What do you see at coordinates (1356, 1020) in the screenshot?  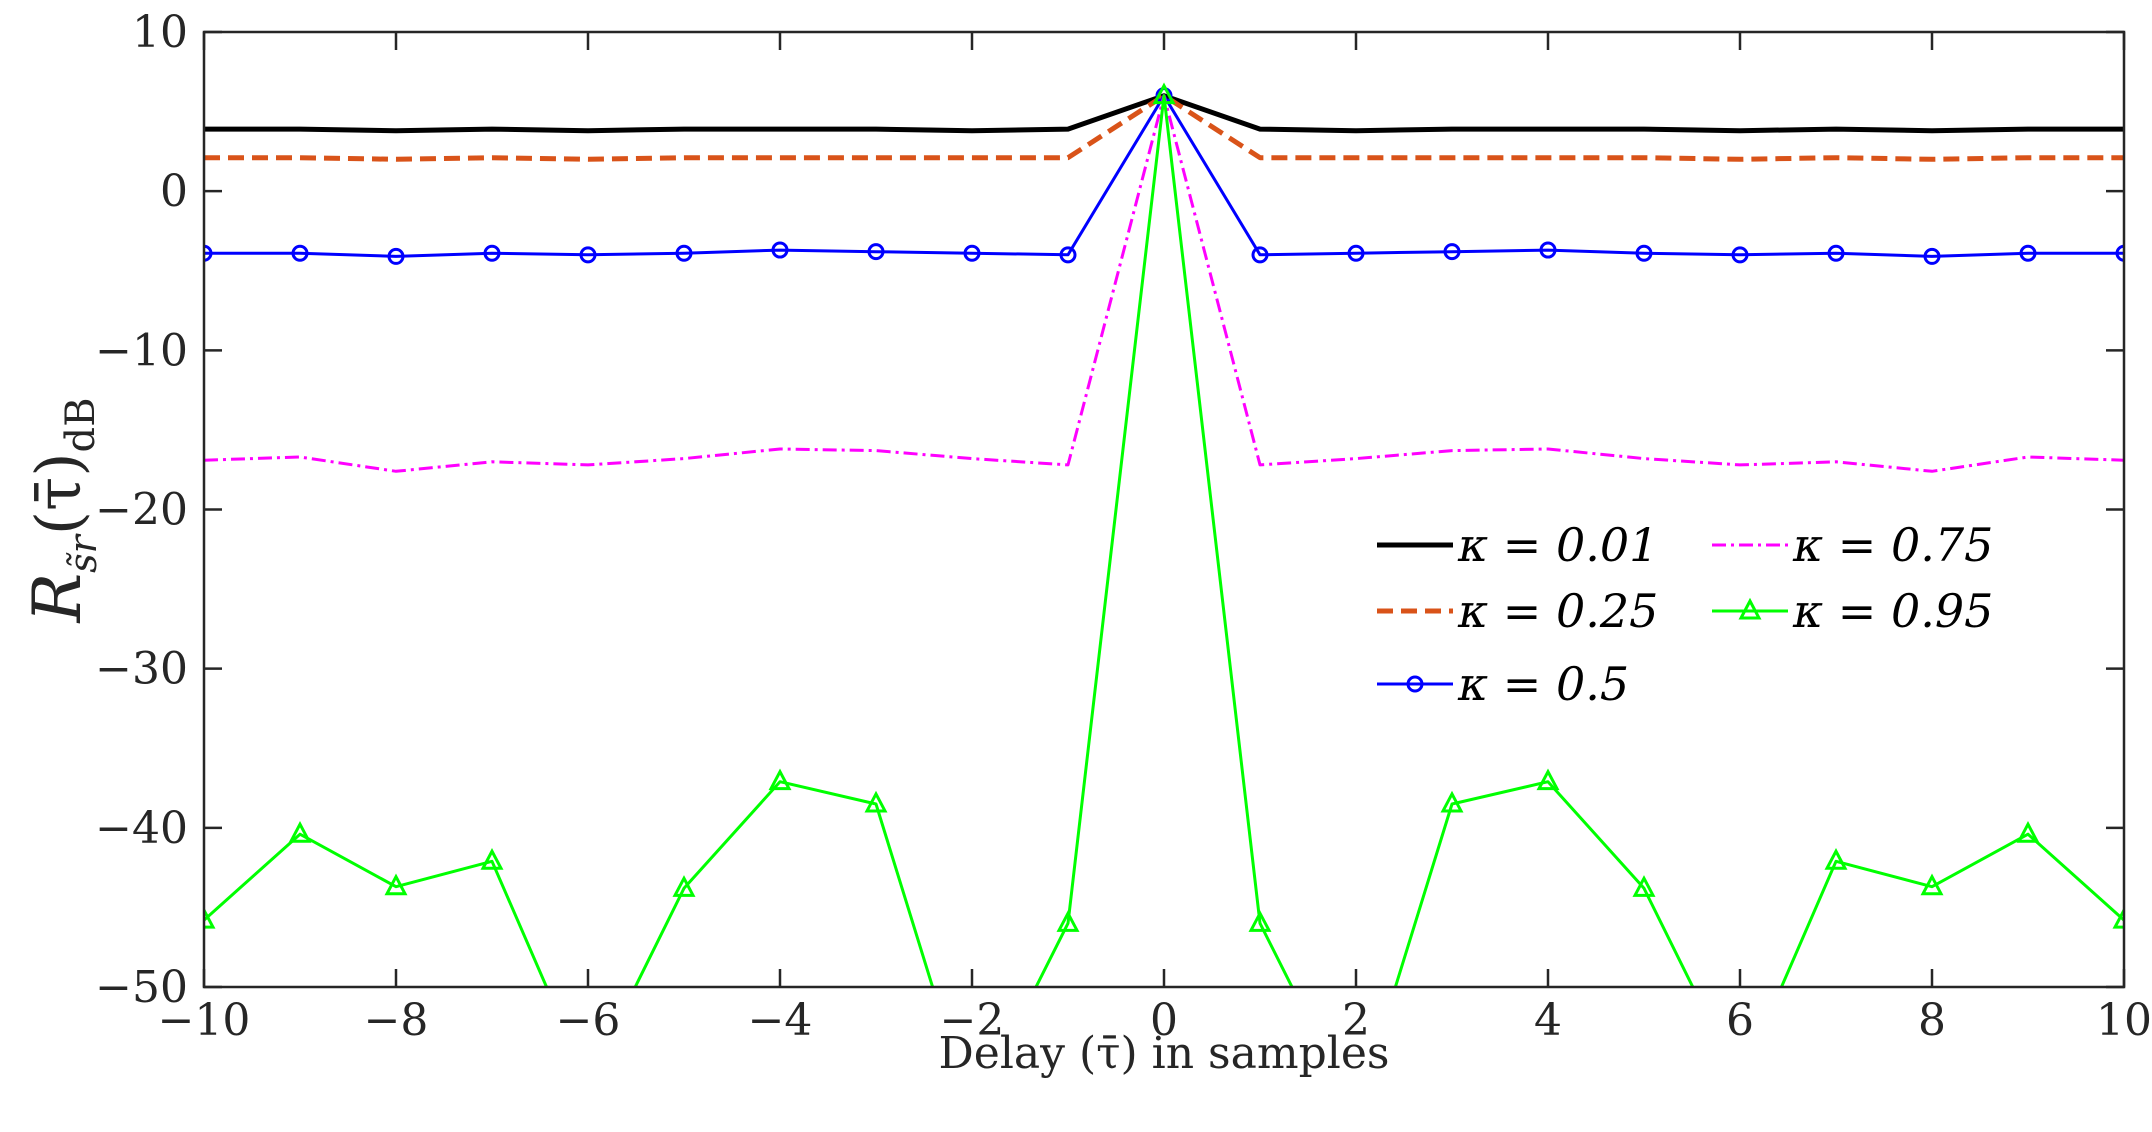 I see `x-tick-label: 2` at bounding box center [1356, 1020].